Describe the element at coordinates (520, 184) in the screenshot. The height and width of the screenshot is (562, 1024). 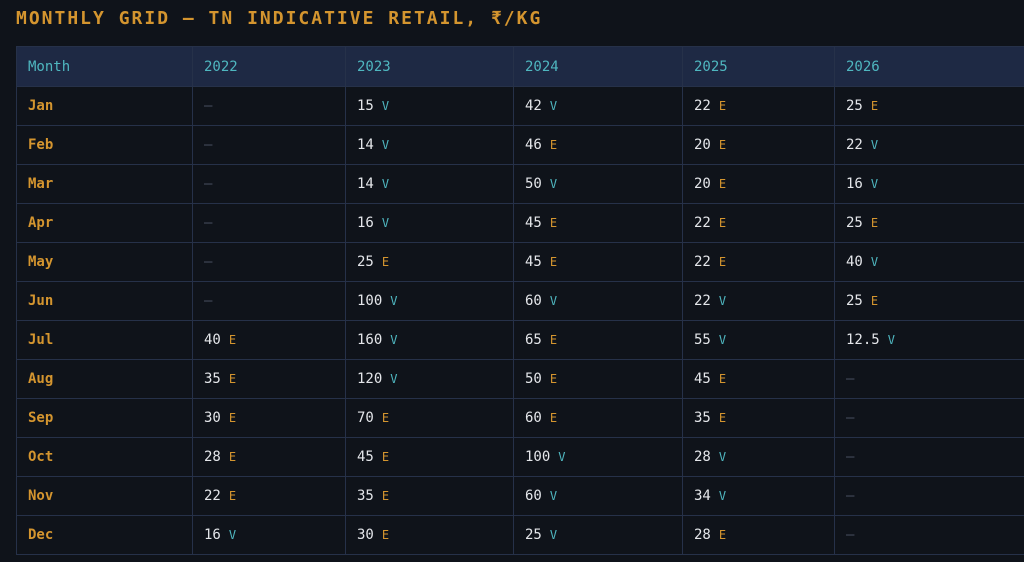
I see `table-row: Mar — 14 V 50 V 20 E 16 V` at that location.